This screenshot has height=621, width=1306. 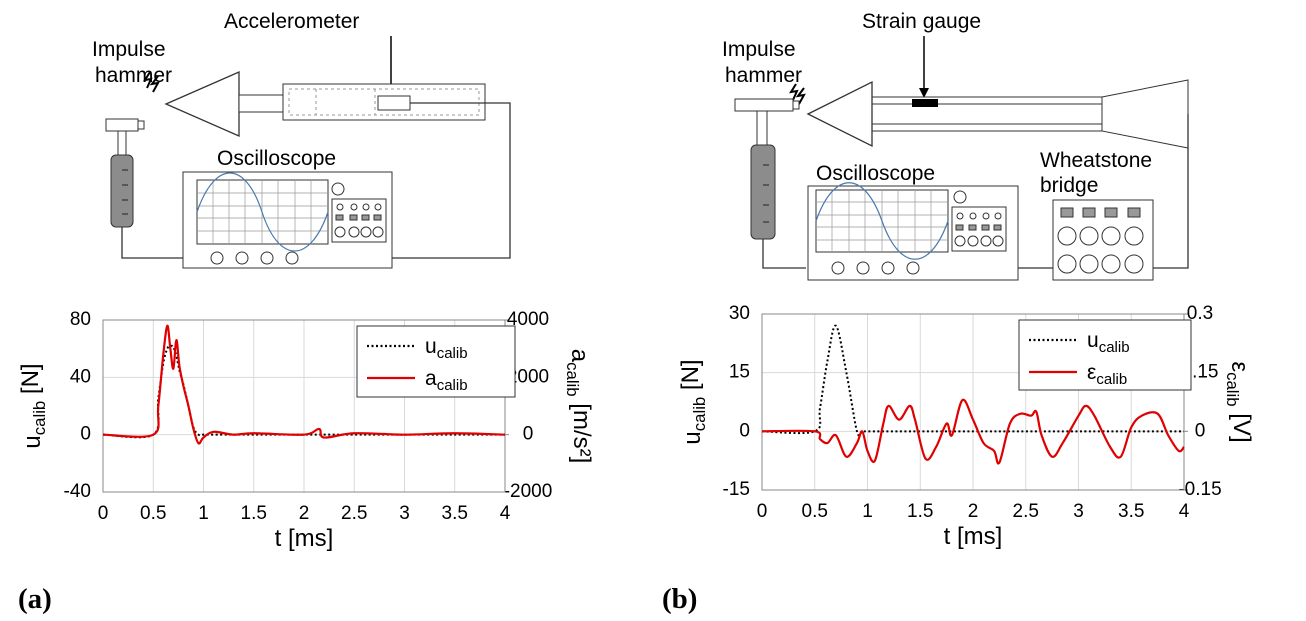 What do you see at coordinates (924, 93) in the screenshot?
I see `arrow-head` at bounding box center [924, 93].